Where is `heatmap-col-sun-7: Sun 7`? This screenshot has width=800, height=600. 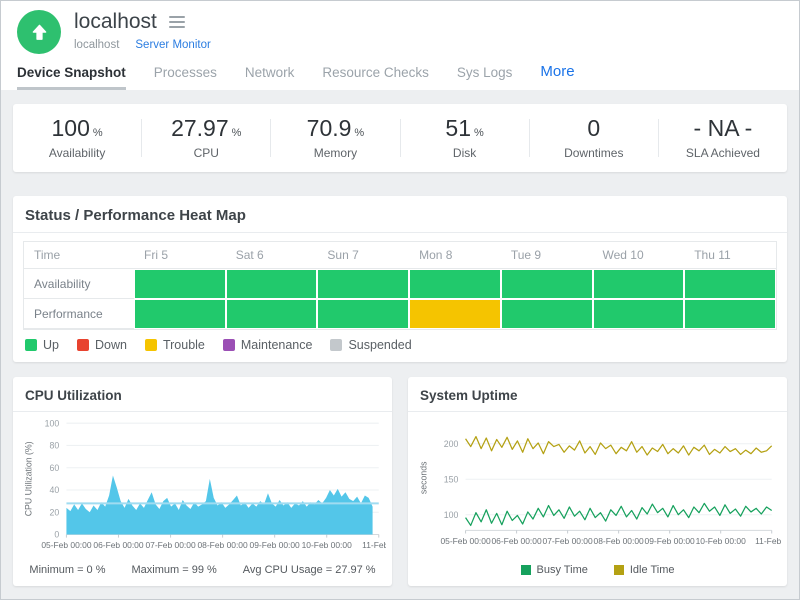
heatmap-col-sun-7: Sun 7 is located at coordinates (363, 255).